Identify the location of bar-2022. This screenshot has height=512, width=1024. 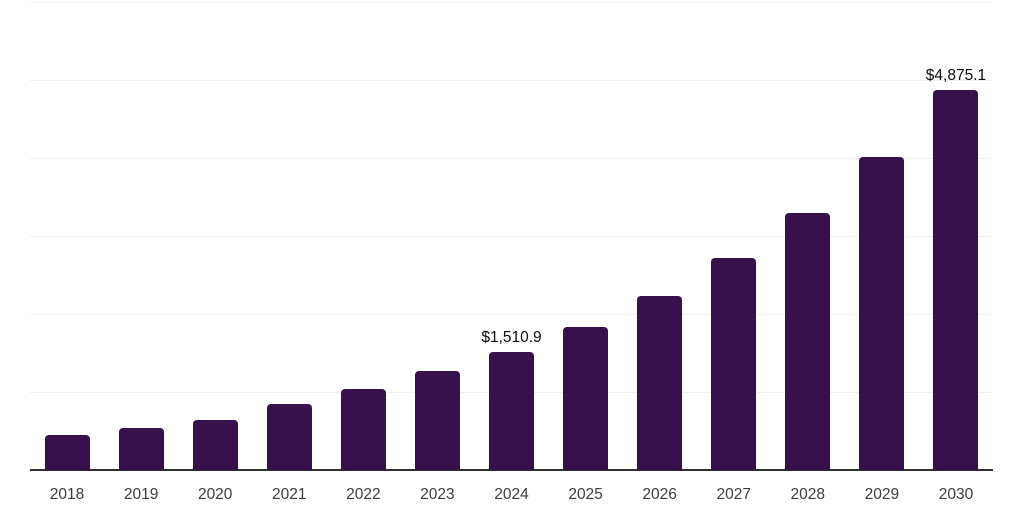
(363, 429).